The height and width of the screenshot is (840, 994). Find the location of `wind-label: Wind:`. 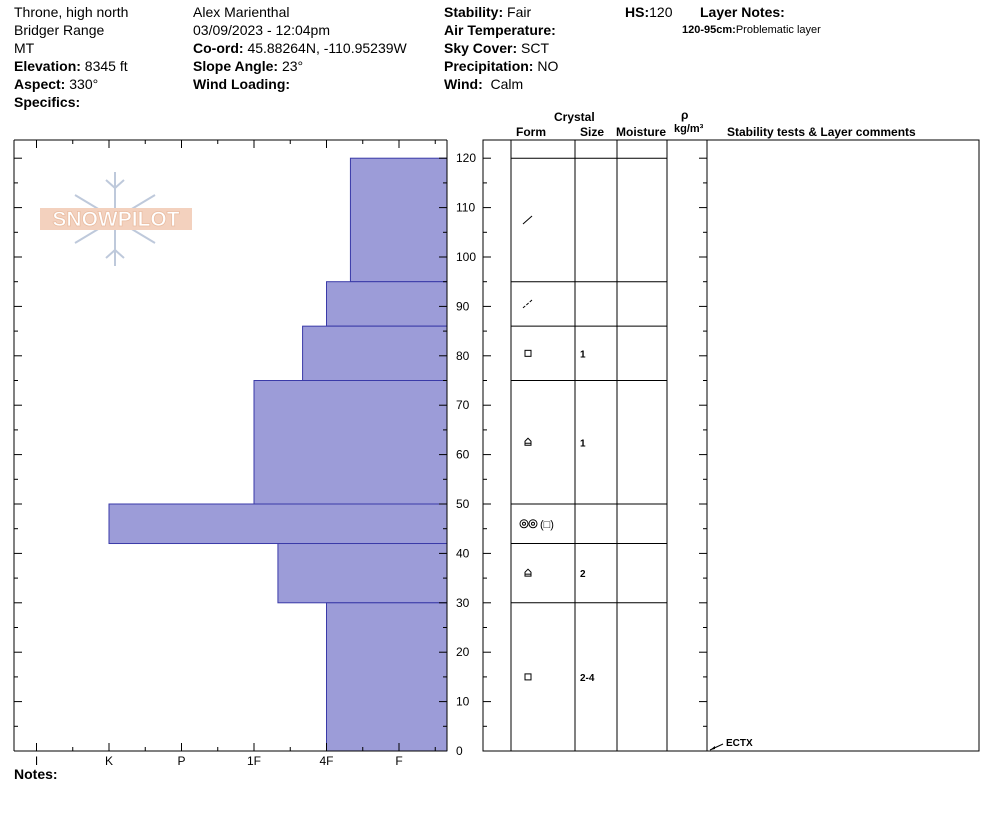

wind-label: Wind: is located at coordinates (463, 84).